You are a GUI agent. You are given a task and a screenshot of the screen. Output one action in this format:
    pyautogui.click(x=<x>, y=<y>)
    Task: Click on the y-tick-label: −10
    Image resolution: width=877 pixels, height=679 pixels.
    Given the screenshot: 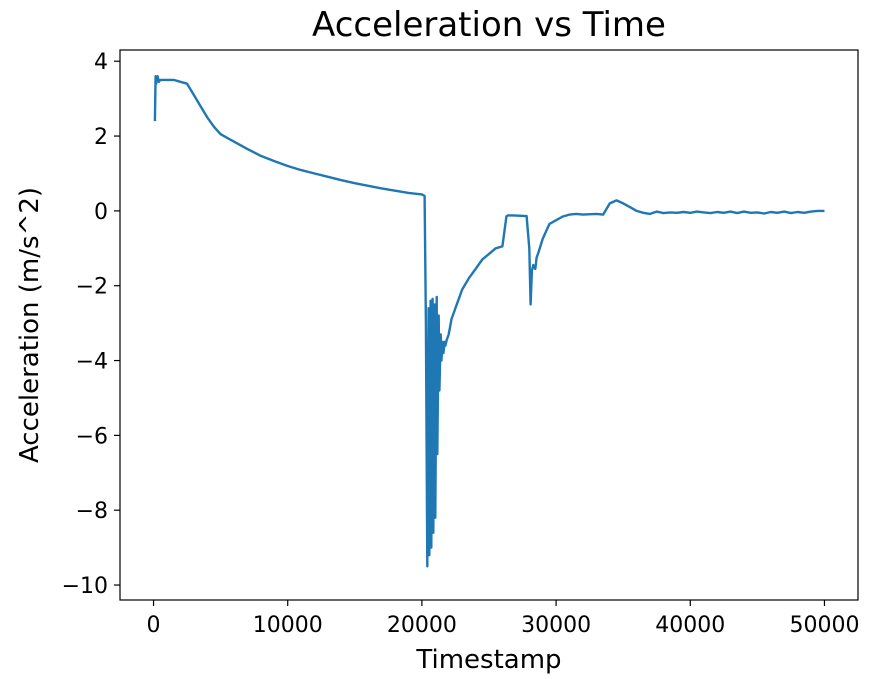 What is the action you would take?
    pyautogui.click(x=85, y=586)
    